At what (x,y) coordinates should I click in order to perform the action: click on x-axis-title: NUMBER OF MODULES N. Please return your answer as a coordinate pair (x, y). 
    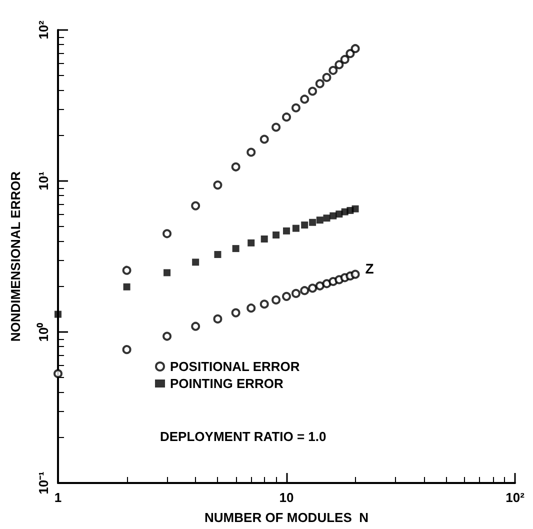
    Looking at the image, I should click on (286, 517).